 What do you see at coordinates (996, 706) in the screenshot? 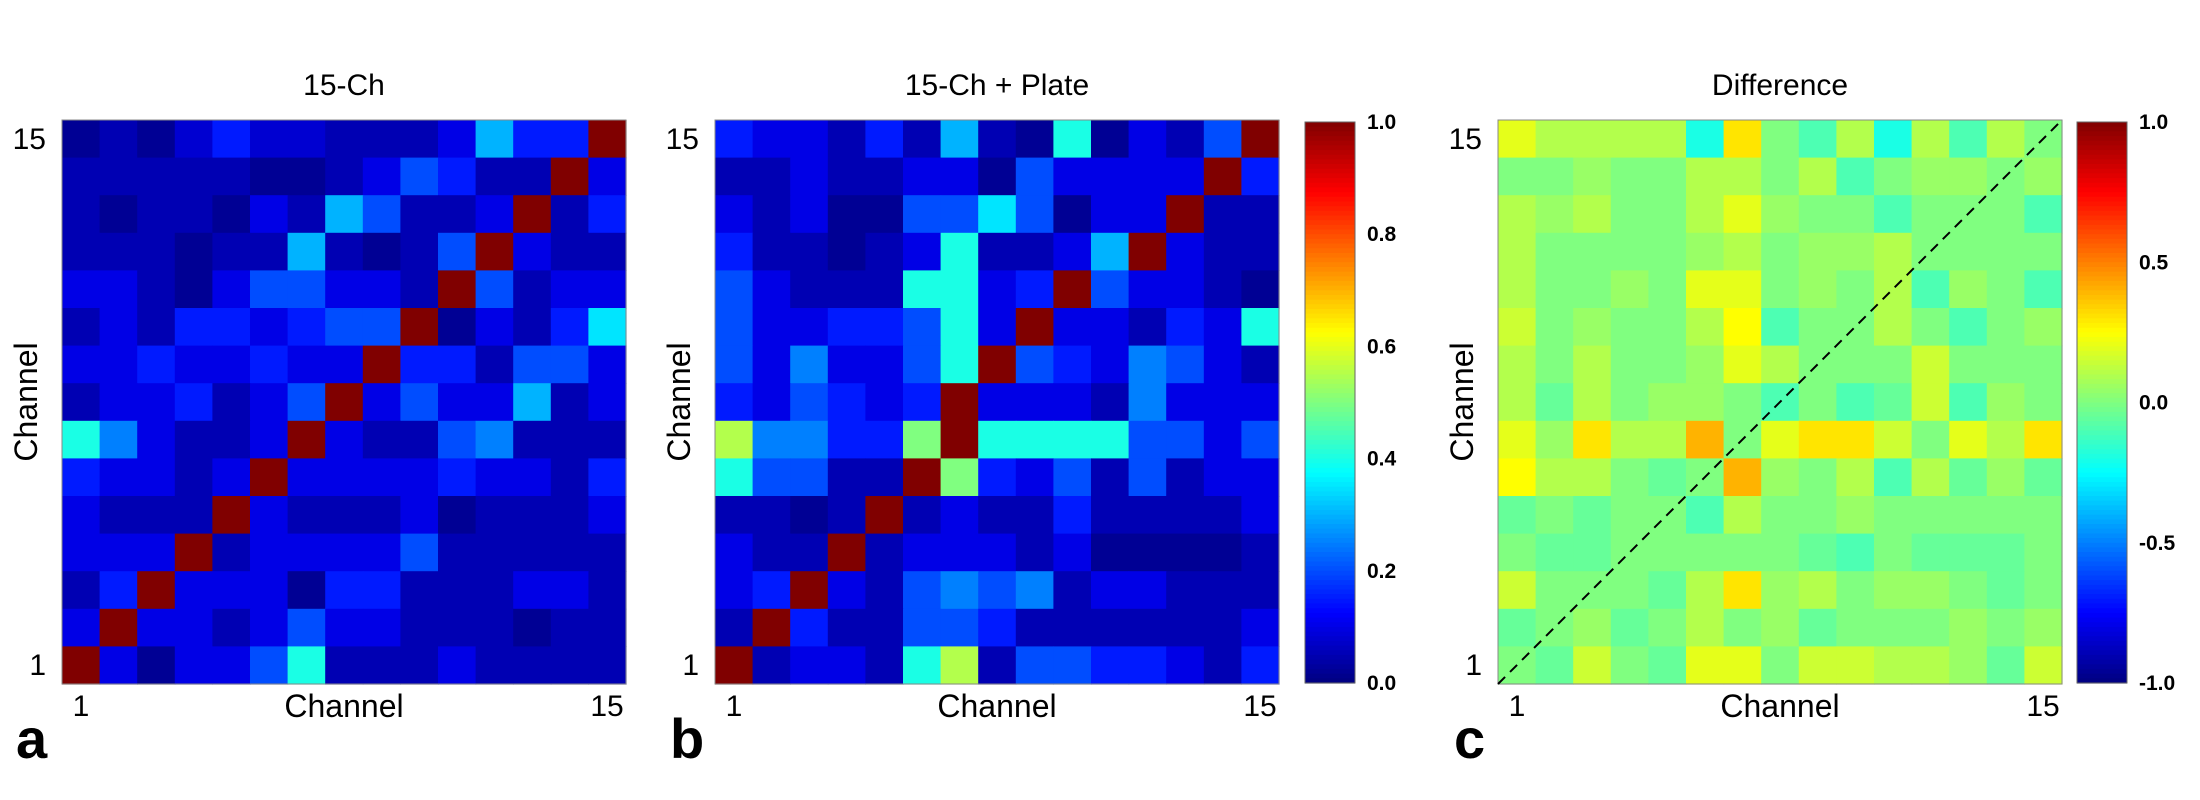
I see `panel-b-x-label: Channel` at bounding box center [996, 706].